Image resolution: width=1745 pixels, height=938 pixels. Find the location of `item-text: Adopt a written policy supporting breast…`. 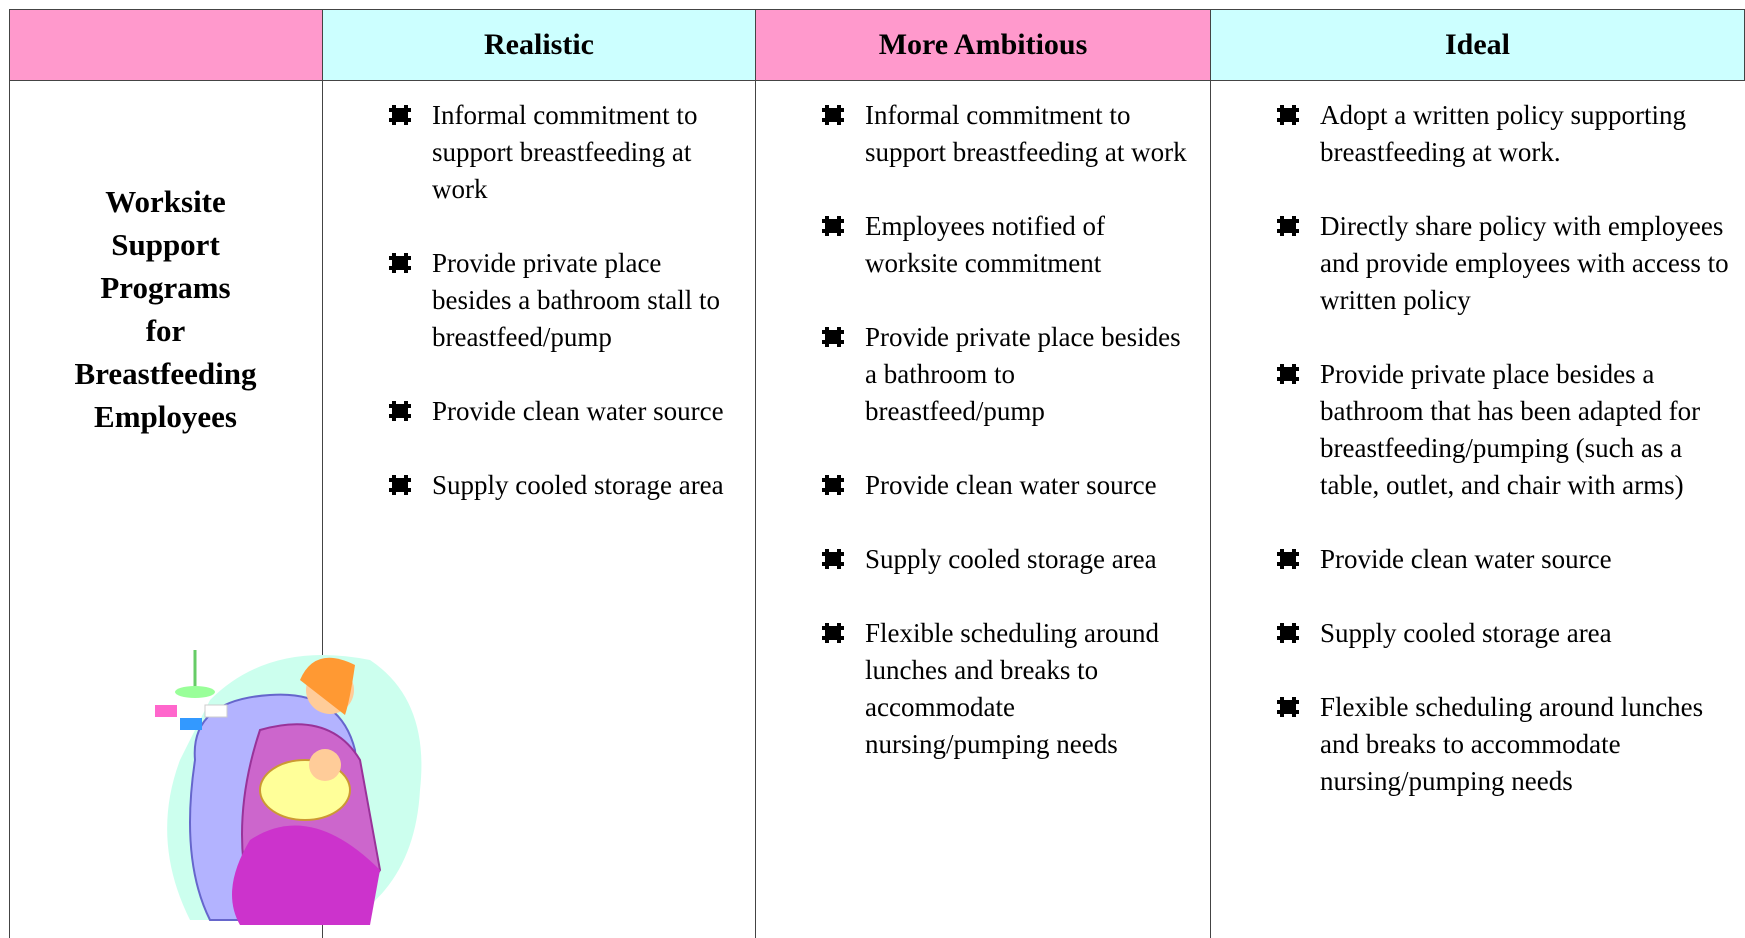

item-text: Adopt a written policy supporting breast… is located at coordinates (1503, 133).